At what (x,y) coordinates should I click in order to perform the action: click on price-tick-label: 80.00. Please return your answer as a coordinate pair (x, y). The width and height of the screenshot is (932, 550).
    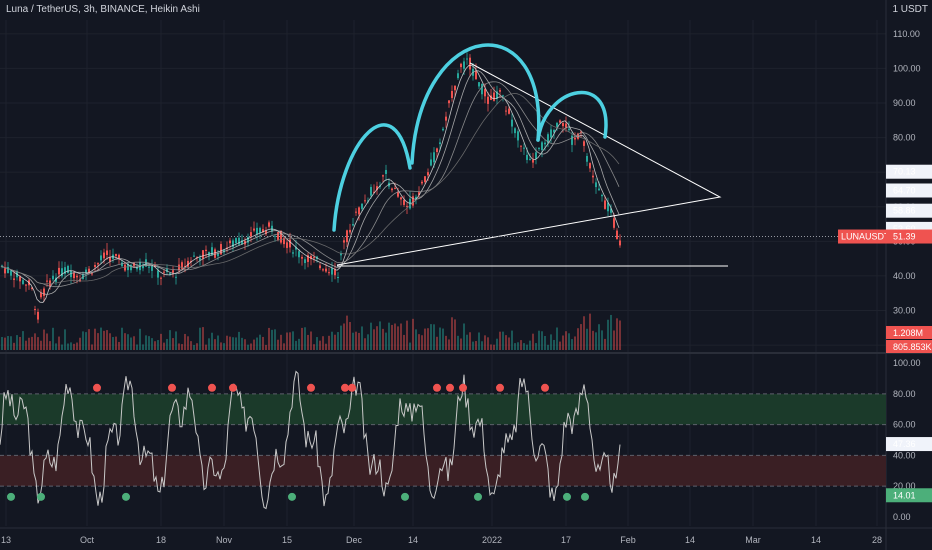
    Looking at the image, I should click on (904, 138).